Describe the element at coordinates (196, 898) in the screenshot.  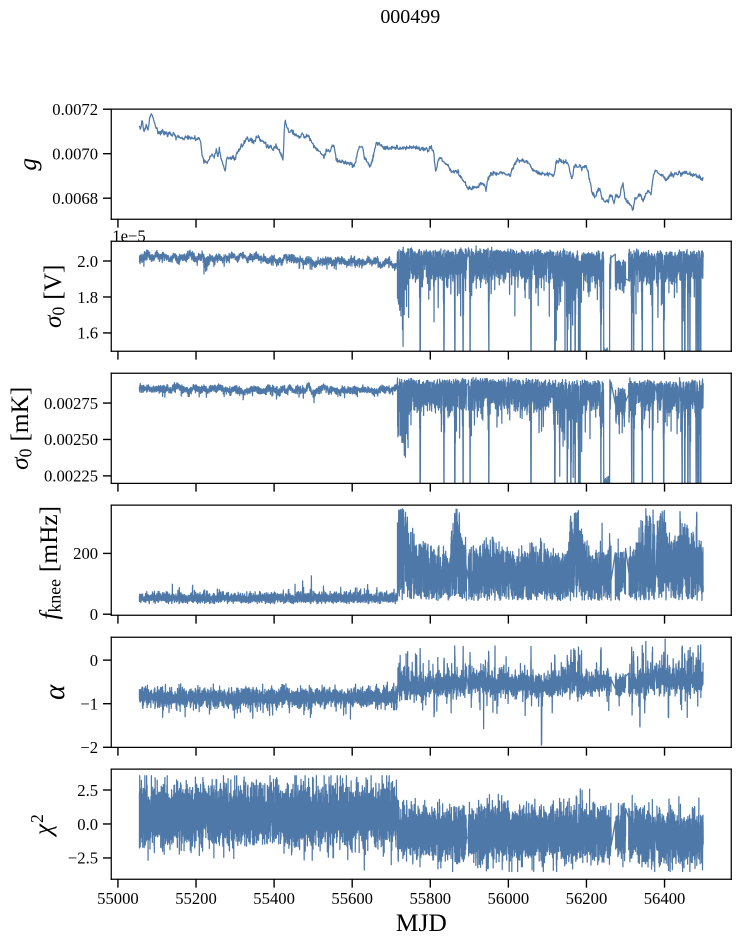
I see `svg-text: 55200` at that location.